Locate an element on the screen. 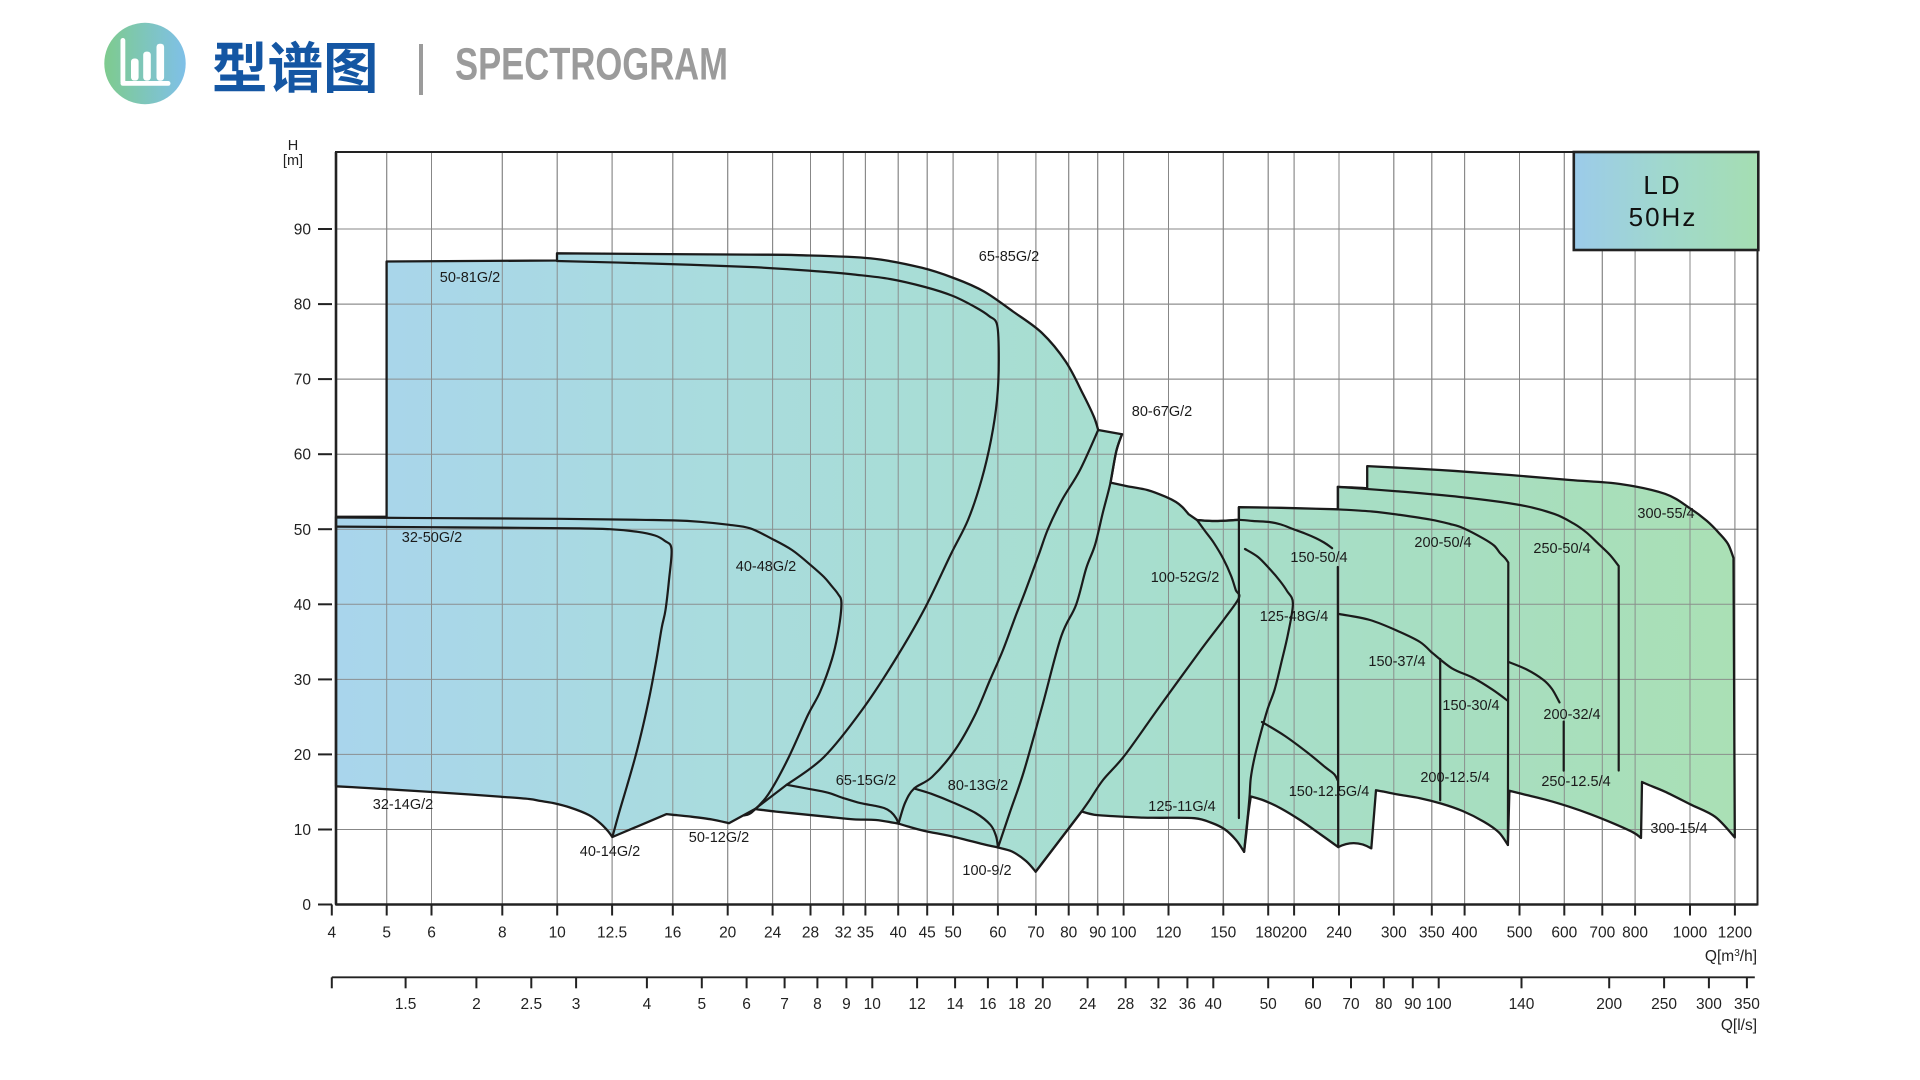  svg-text: 12 is located at coordinates (916, 1004).